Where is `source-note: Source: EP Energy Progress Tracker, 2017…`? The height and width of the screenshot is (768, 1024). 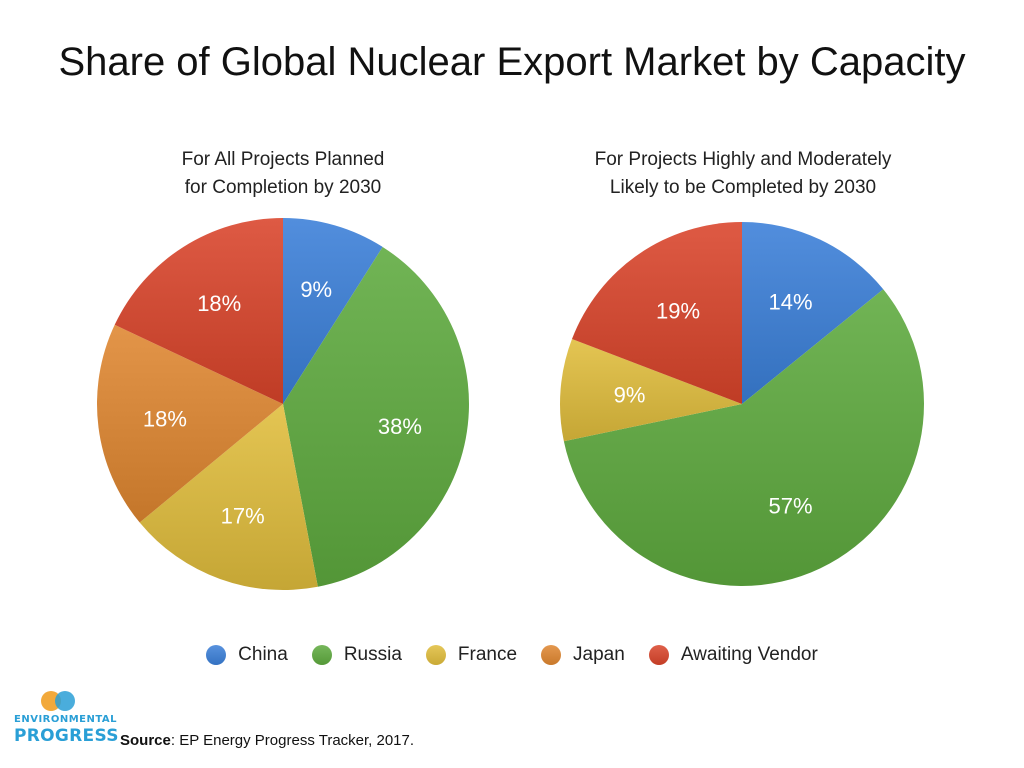
source-note: Source: EP Energy Progress Tracker, 2017… is located at coordinates (267, 740).